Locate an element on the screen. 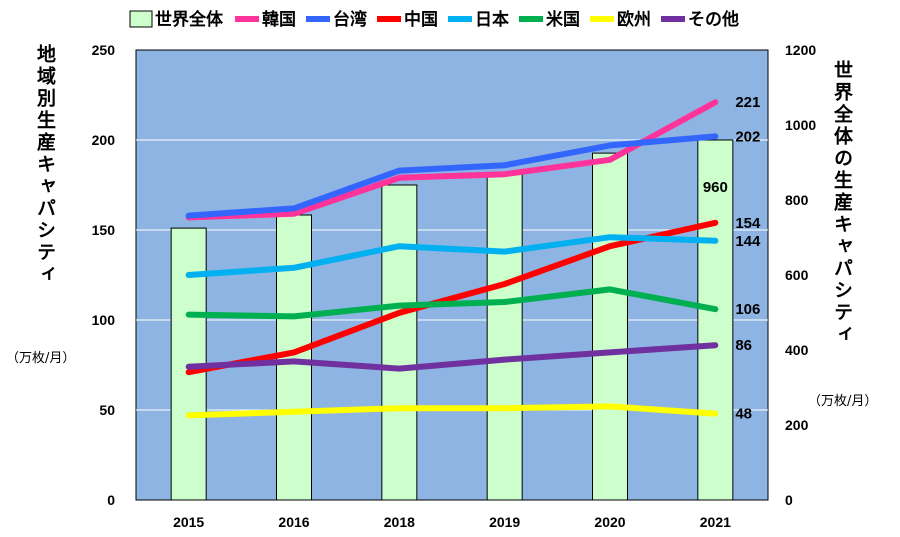  series-line-欧州 is located at coordinates (452, 411).